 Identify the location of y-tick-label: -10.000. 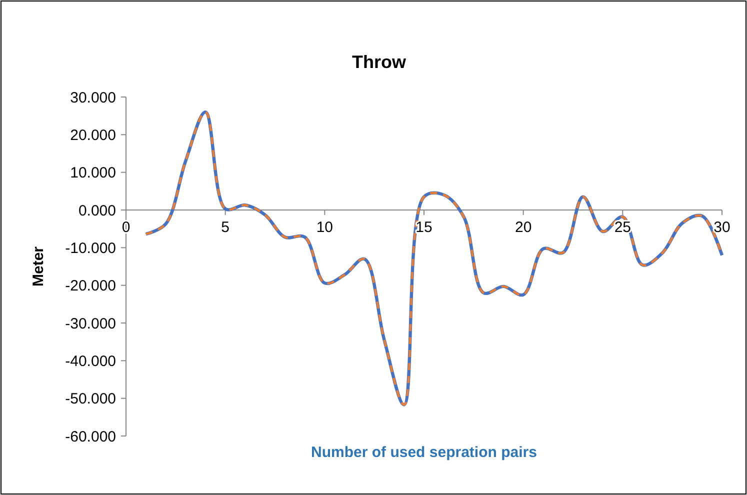
(90, 248).